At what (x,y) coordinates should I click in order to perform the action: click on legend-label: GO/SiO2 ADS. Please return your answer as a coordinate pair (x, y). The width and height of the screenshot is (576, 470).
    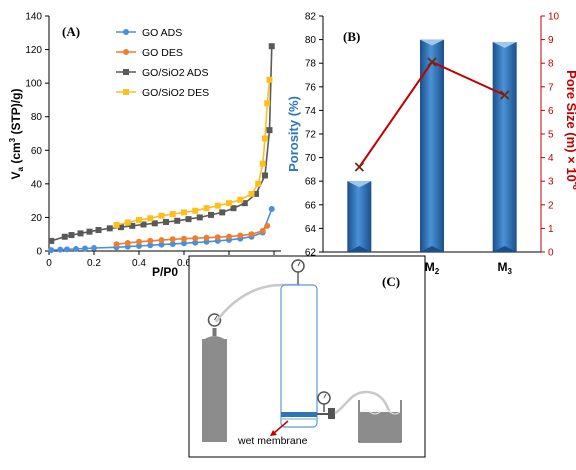
    Looking at the image, I should click on (175, 73).